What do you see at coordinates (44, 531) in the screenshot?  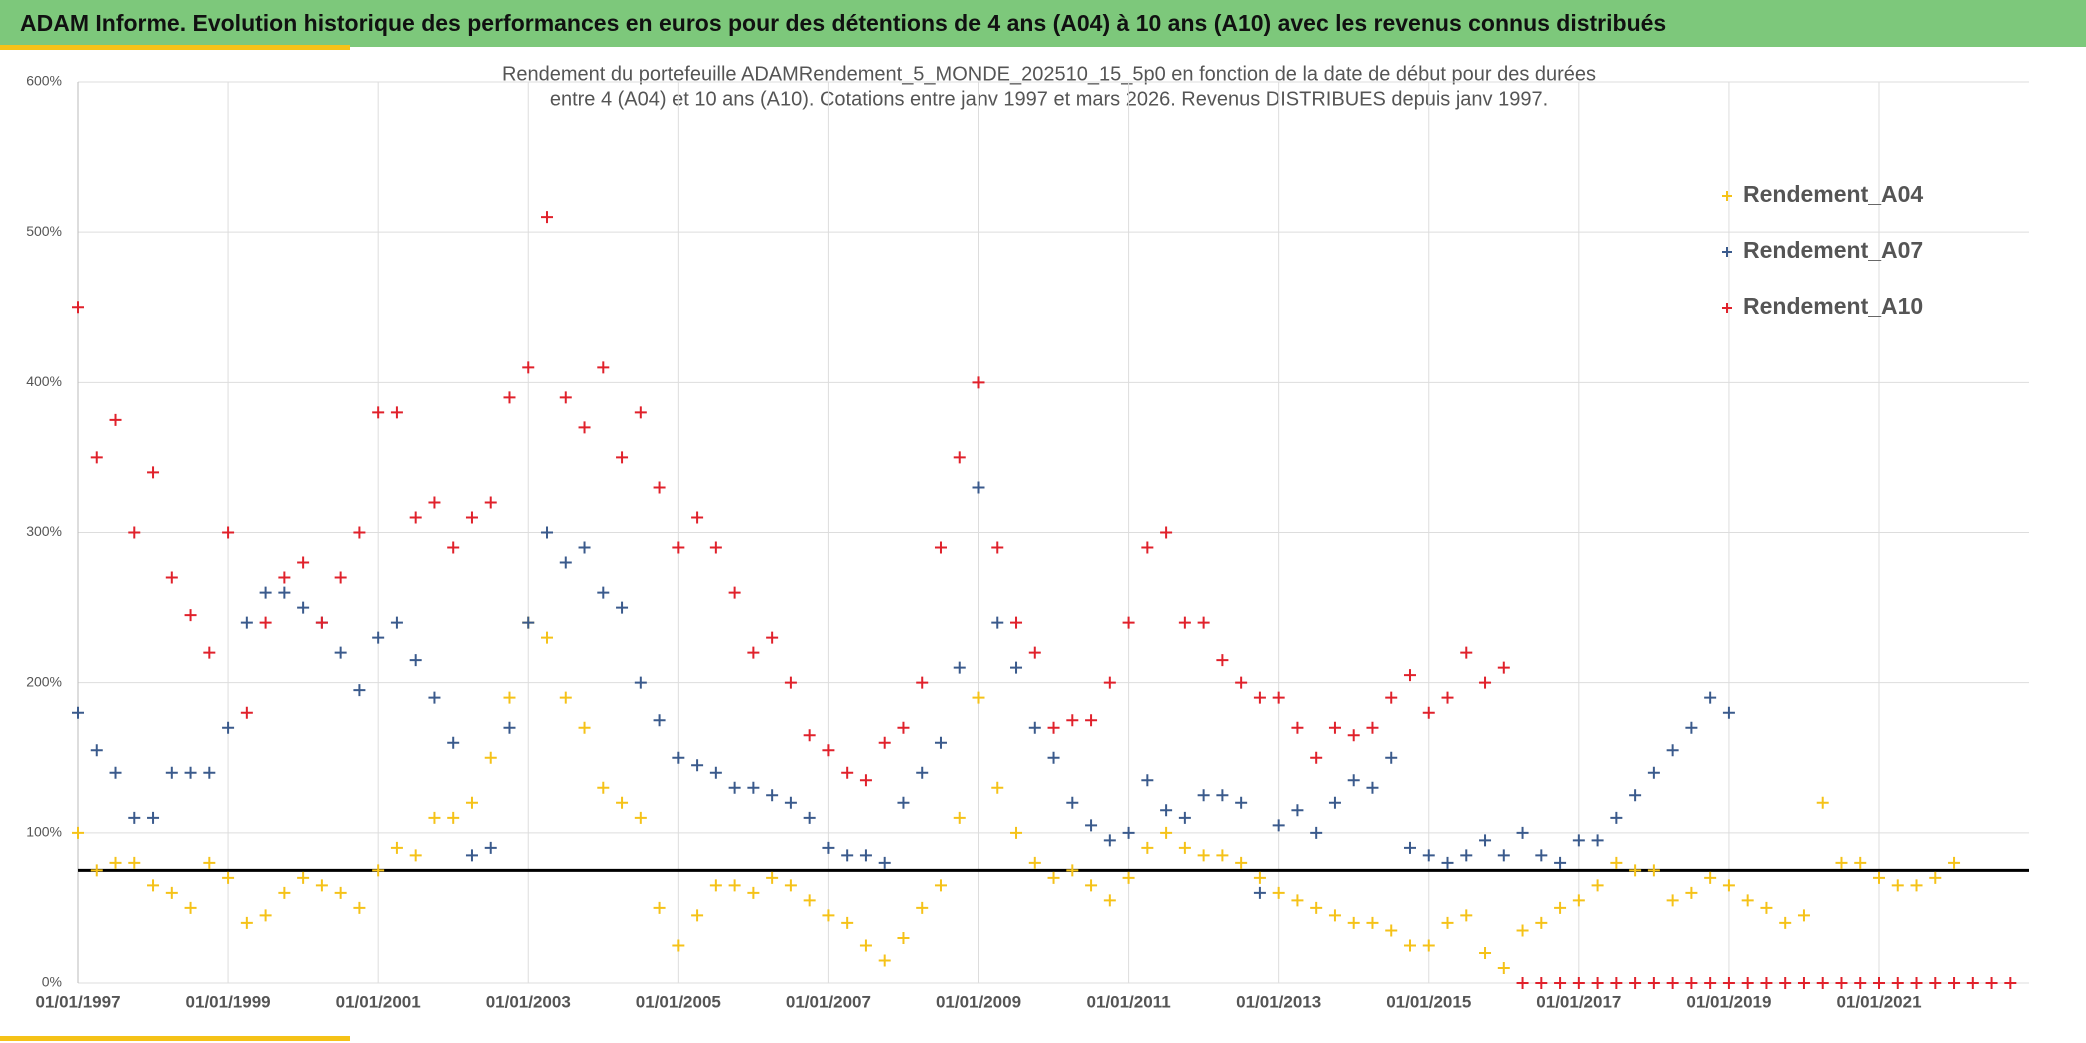 I see `y-tick-label: 300%` at bounding box center [44, 531].